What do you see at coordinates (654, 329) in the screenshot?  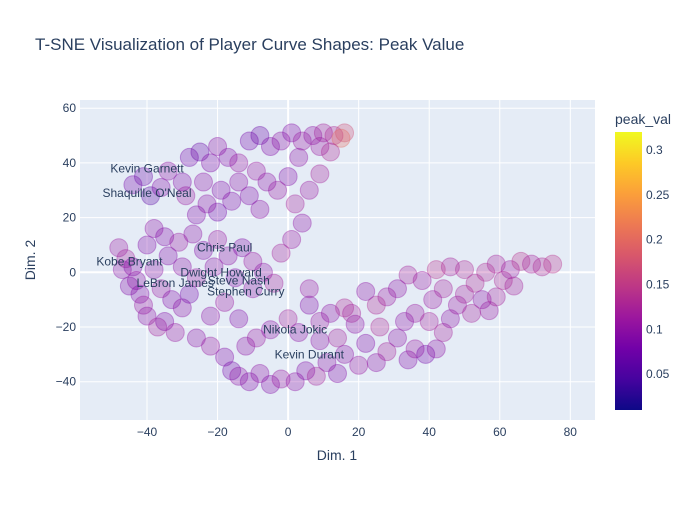 I see `colorbar-tick-label: 0.1` at bounding box center [654, 329].